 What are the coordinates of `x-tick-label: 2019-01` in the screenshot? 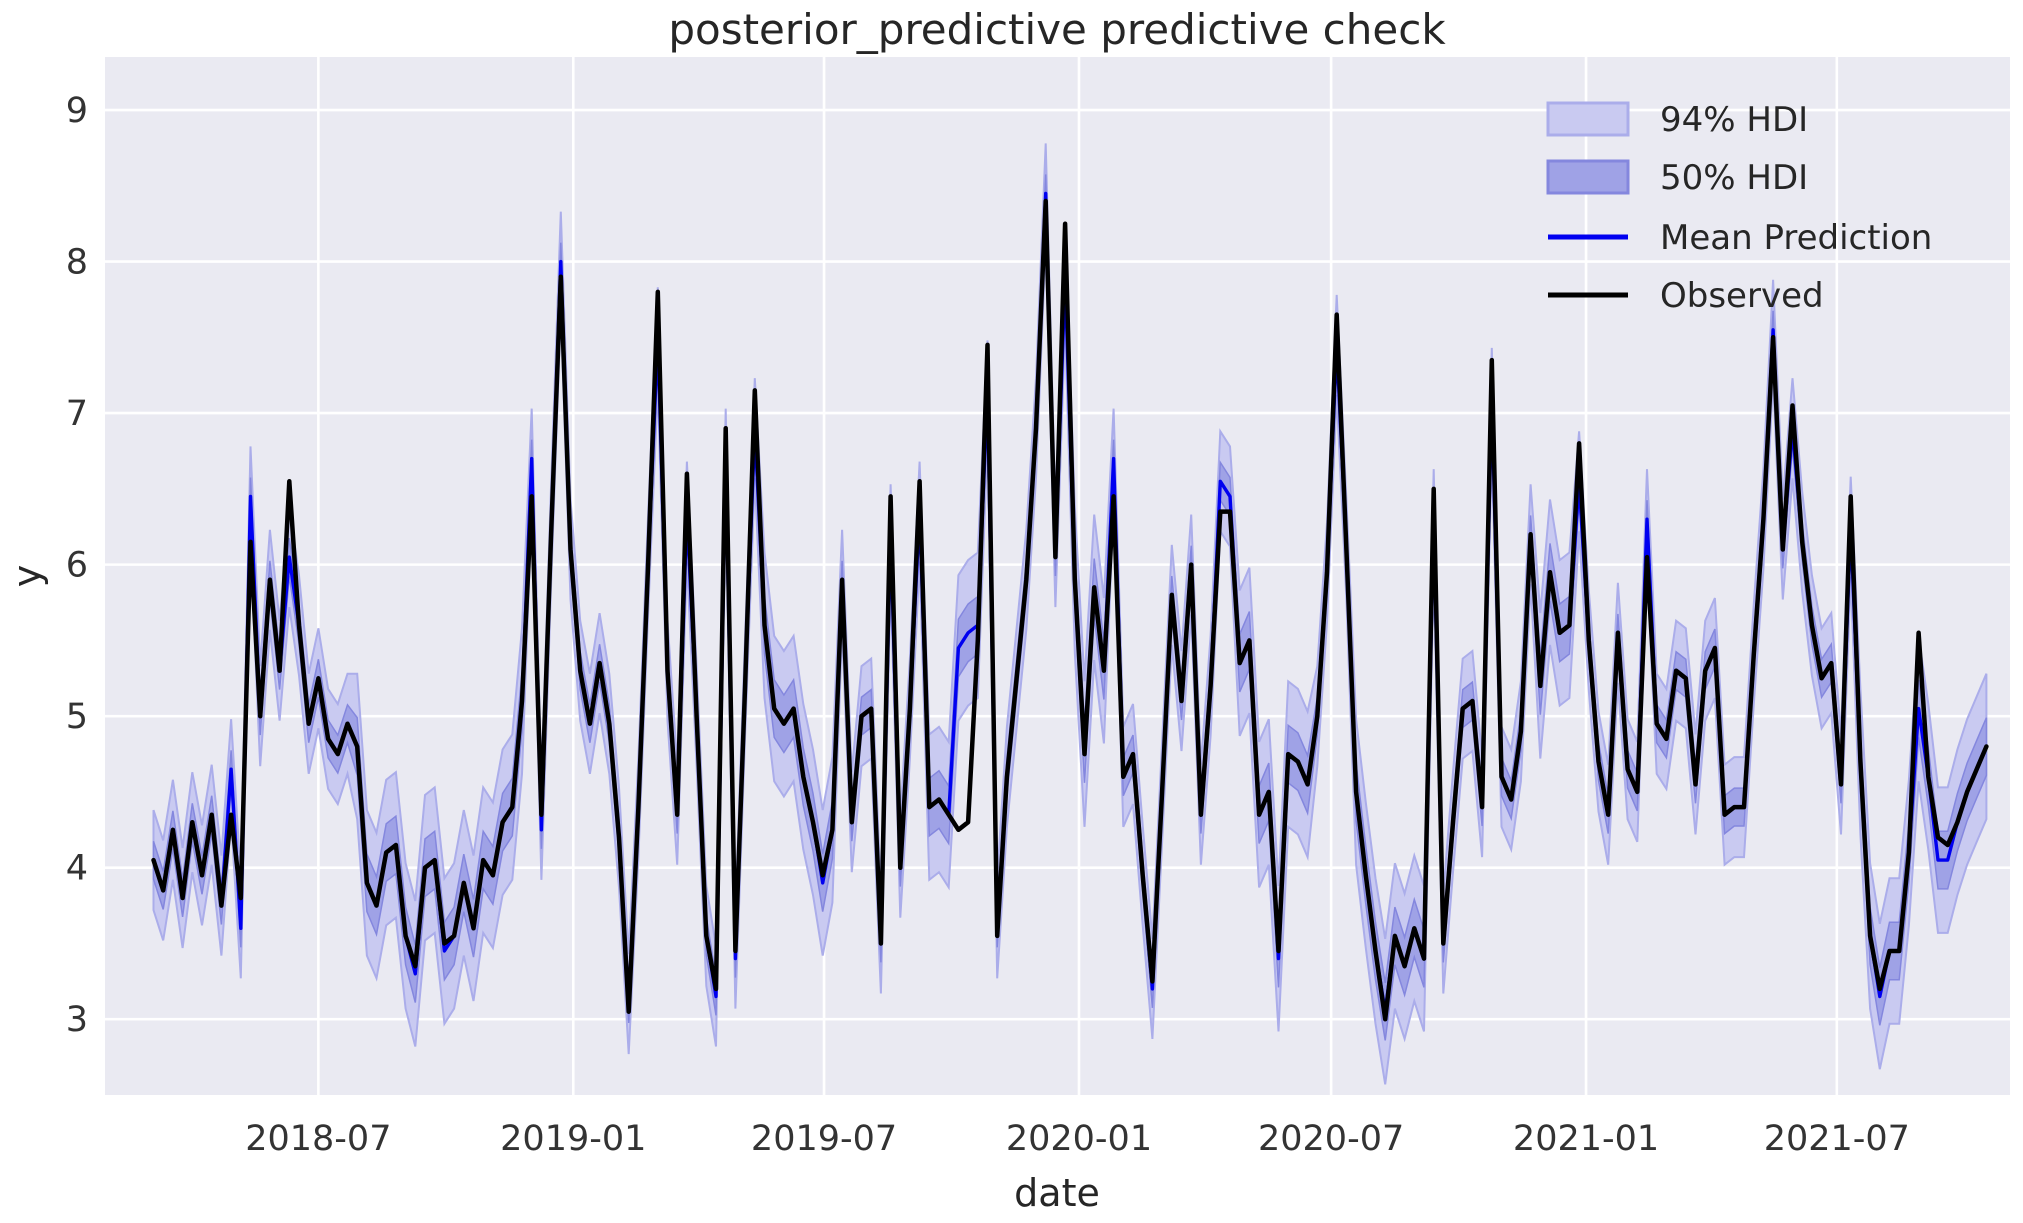 It's located at (573, 1139).